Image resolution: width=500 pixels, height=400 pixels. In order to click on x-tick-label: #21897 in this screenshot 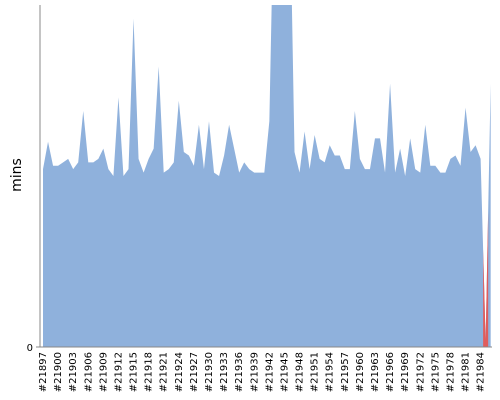, I will do `click(43, 372)`.